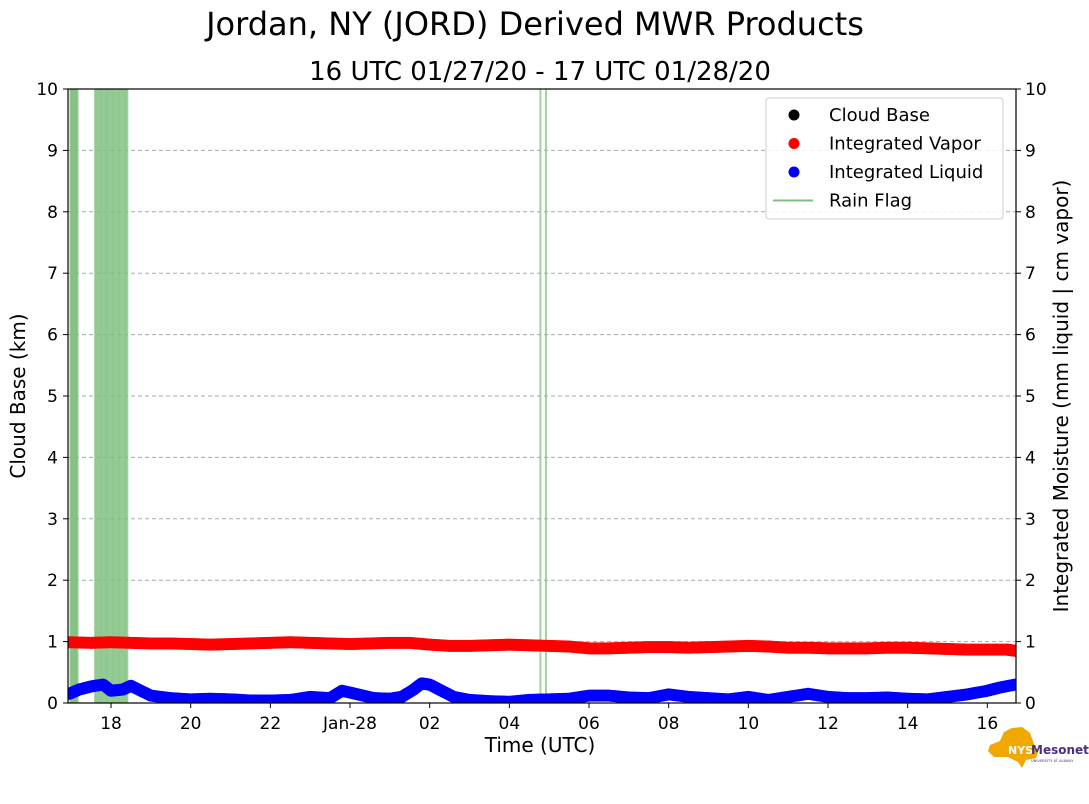  What do you see at coordinates (1036, 90) in the screenshot?
I see `right-y-tick-label: 10` at bounding box center [1036, 90].